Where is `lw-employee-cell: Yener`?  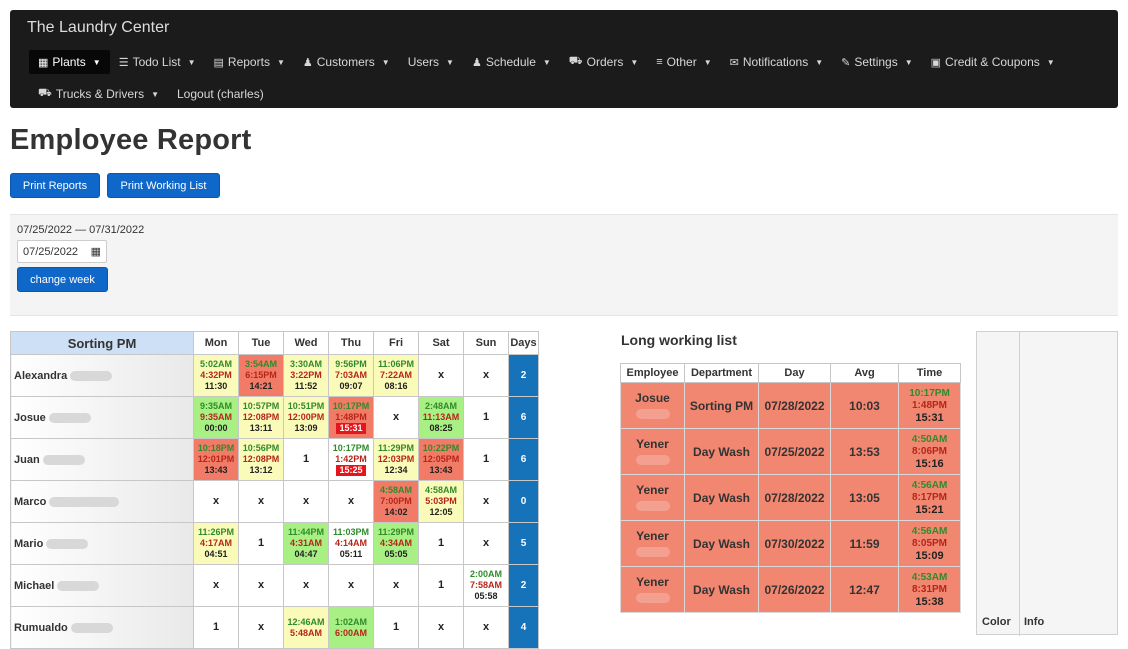
lw-employee-cell: Yener is located at coordinates (652, 451).